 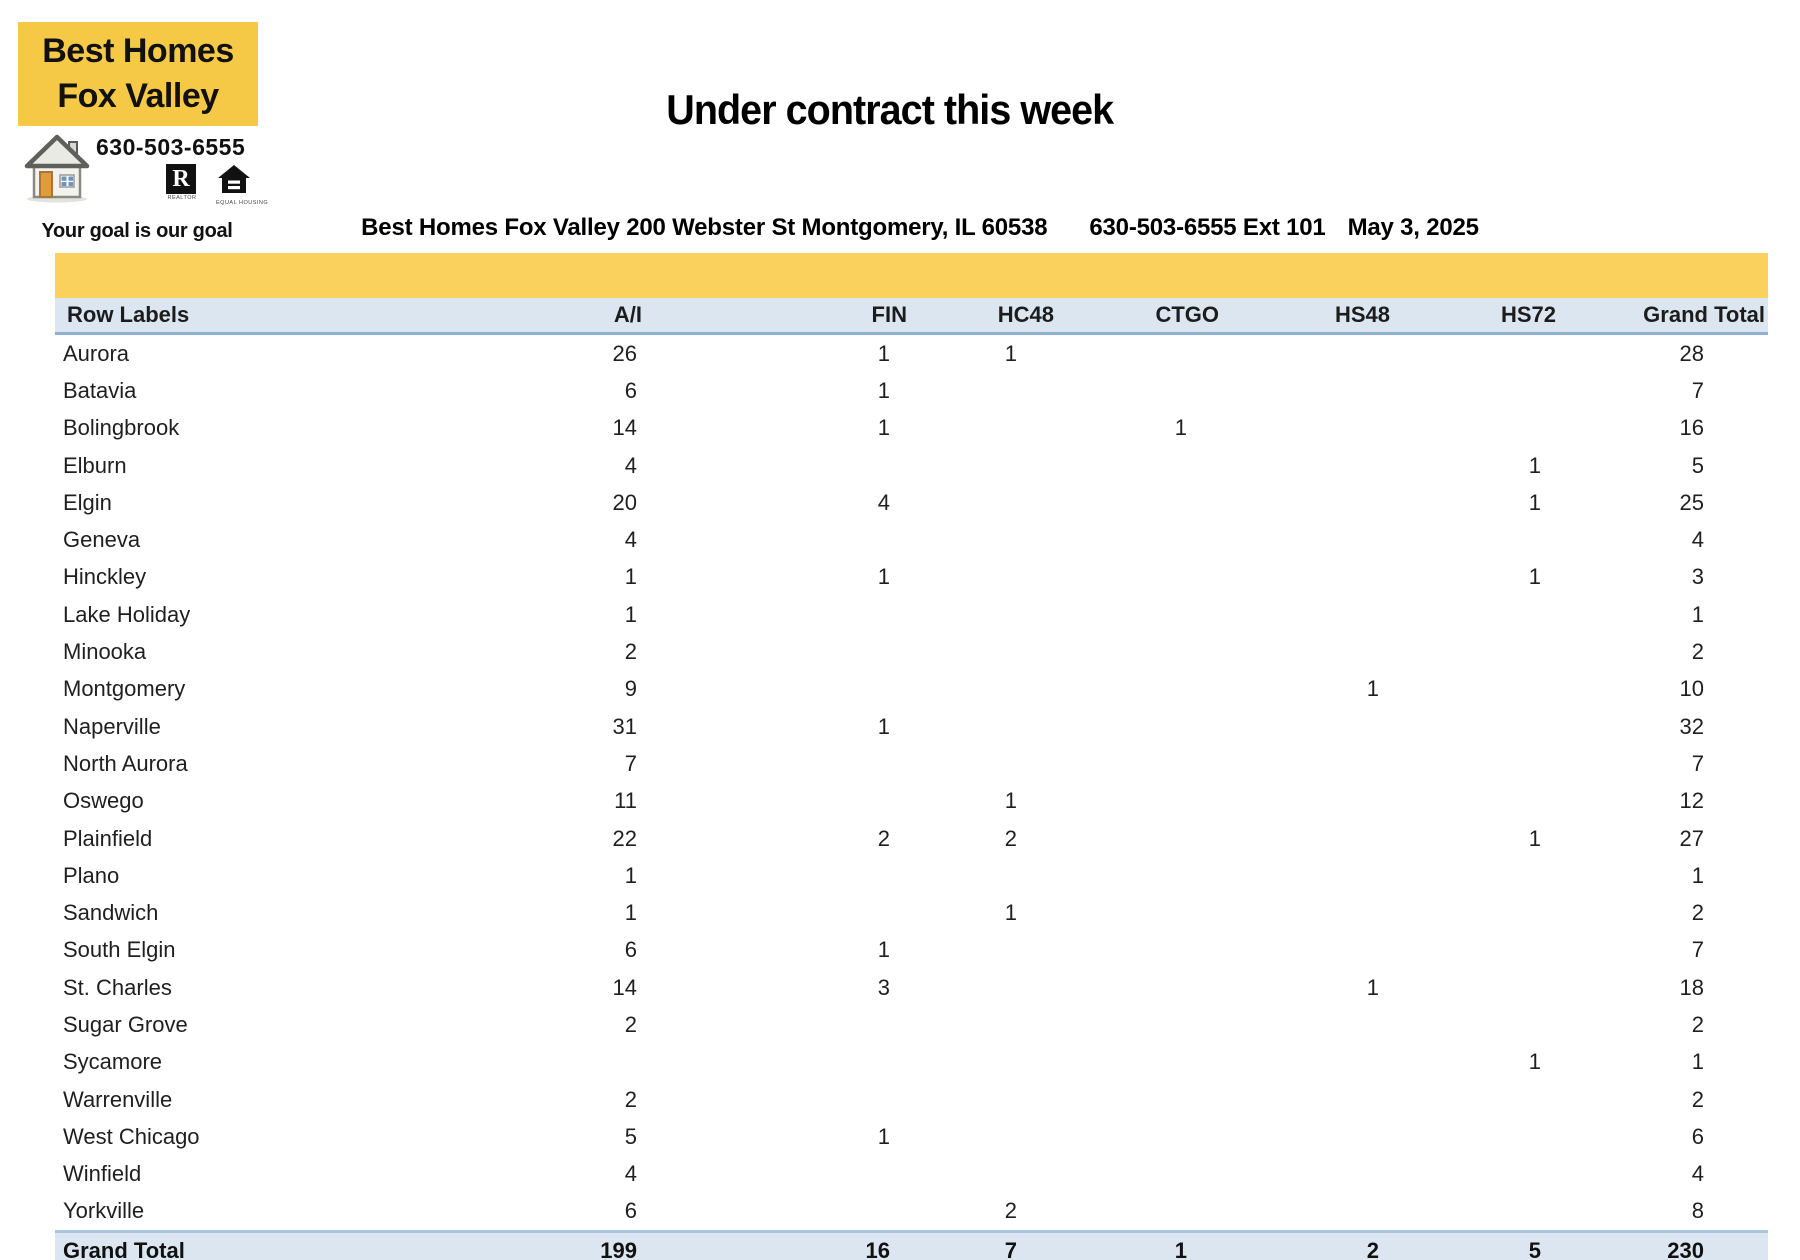 What do you see at coordinates (277, 1212) in the screenshot?
I see `row-label-cell: Yorkville` at bounding box center [277, 1212].